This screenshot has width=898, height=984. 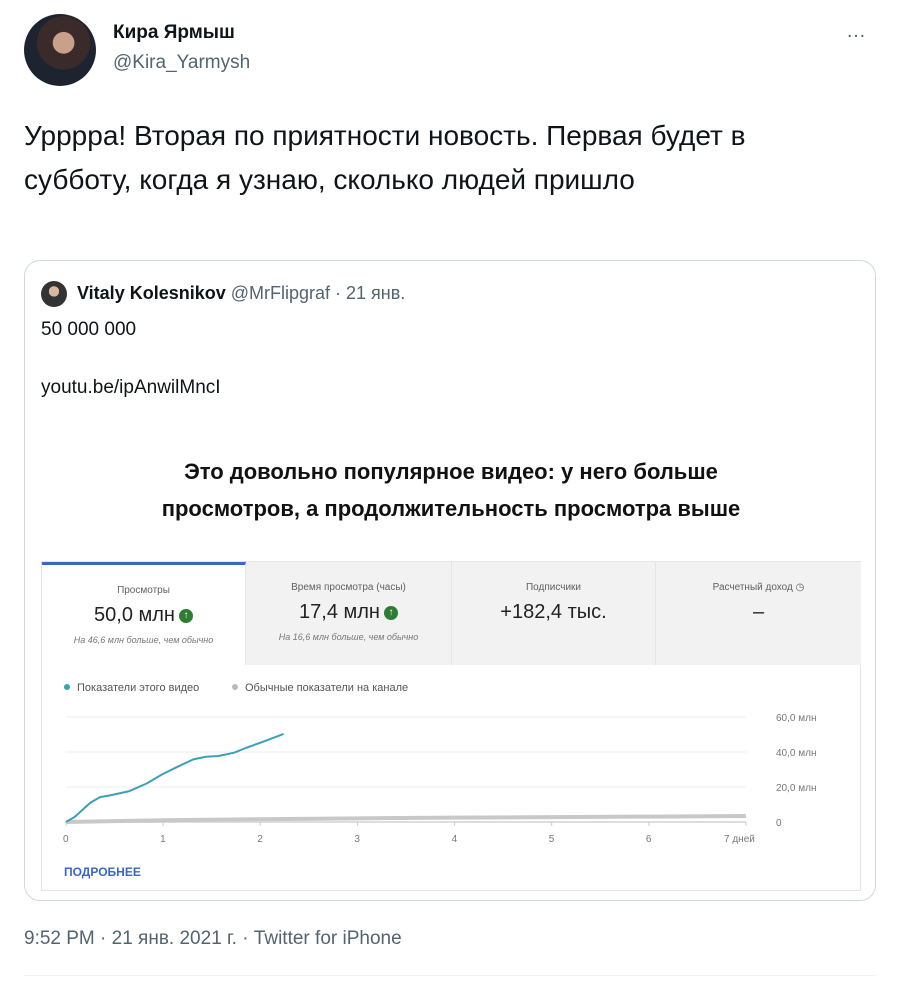 What do you see at coordinates (796, 753) in the screenshot?
I see `y-tick-label: 40,0 млн` at bounding box center [796, 753].